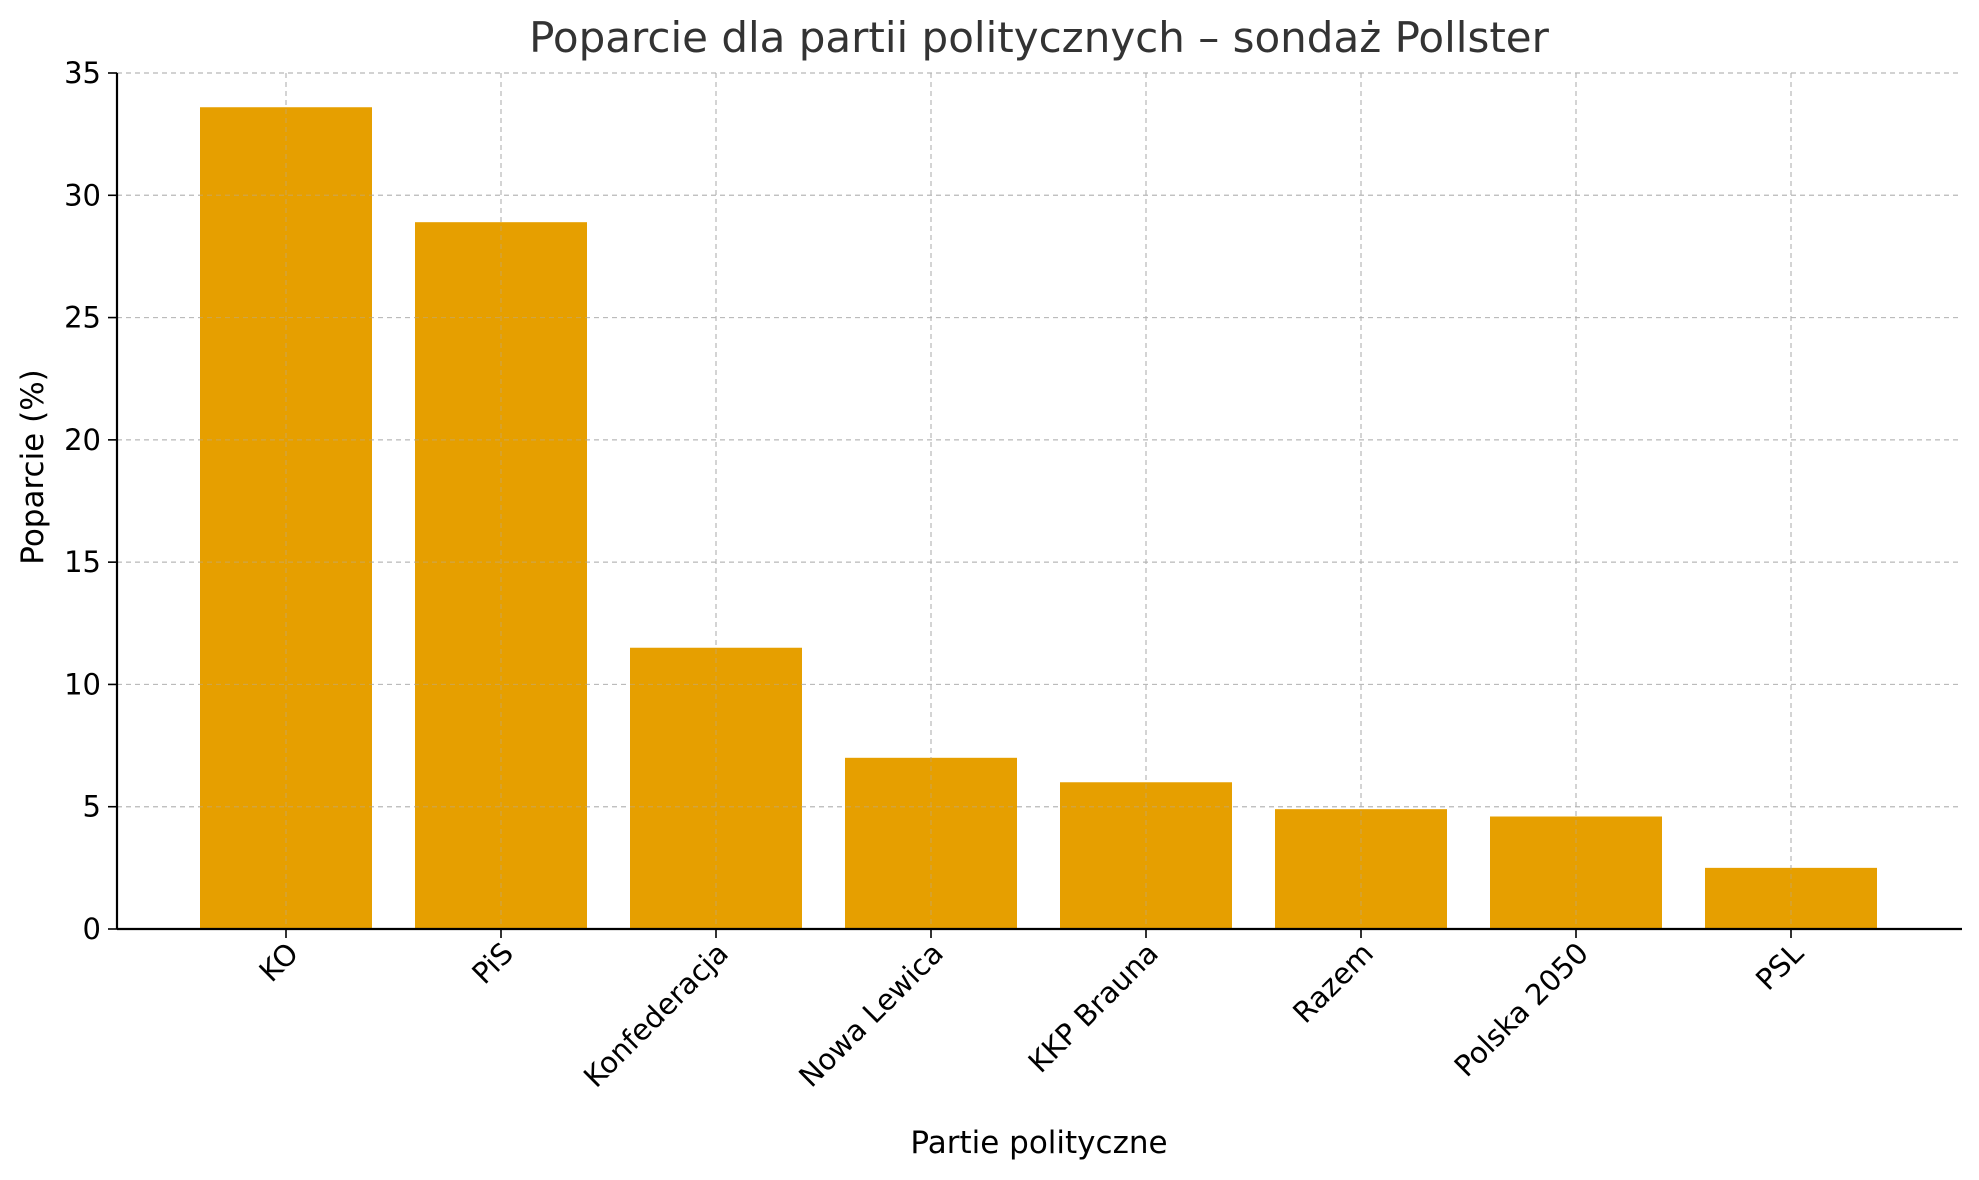 This screenshot has height=1180, width=1979. I want to click on y-tick-label: 30, so click(82, 195).